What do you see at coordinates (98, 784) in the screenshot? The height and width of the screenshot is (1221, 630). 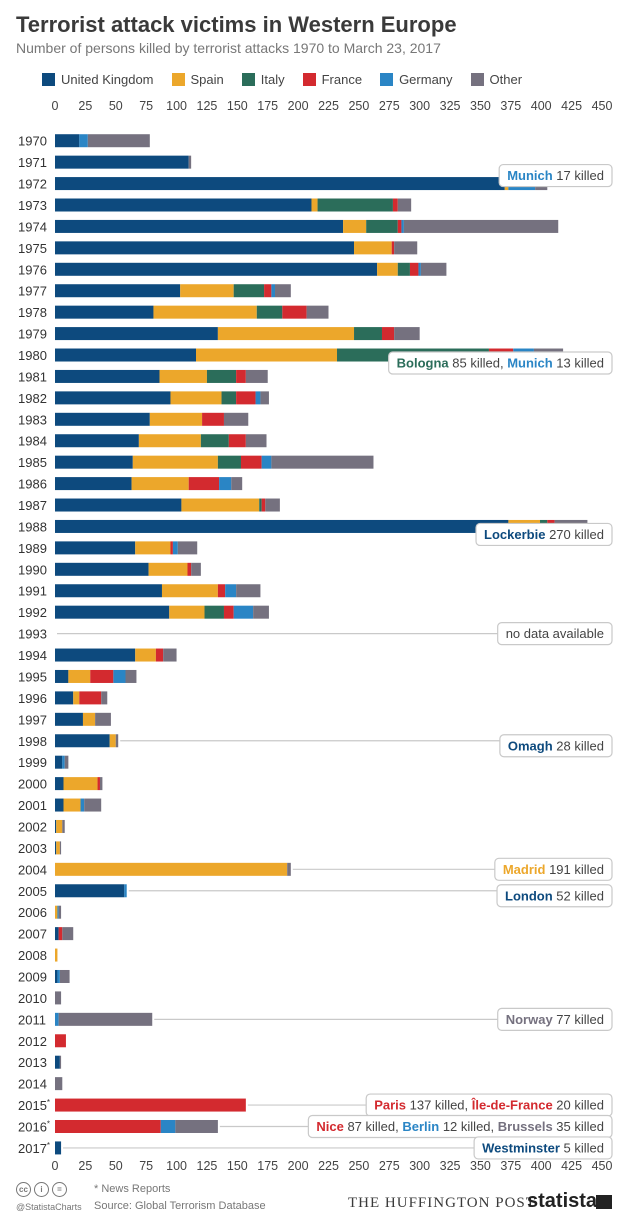 I see `bar-segment-france-2000` at bounding box center [98, 784].